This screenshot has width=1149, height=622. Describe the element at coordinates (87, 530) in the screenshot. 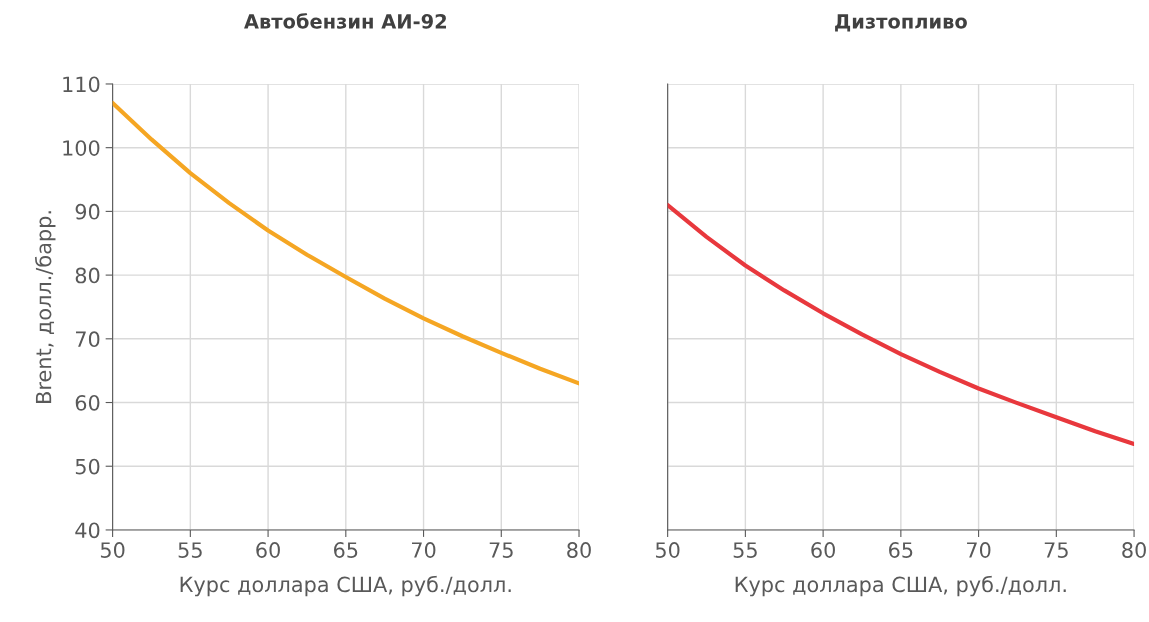

I see `y-tick-label: 40` at that location.